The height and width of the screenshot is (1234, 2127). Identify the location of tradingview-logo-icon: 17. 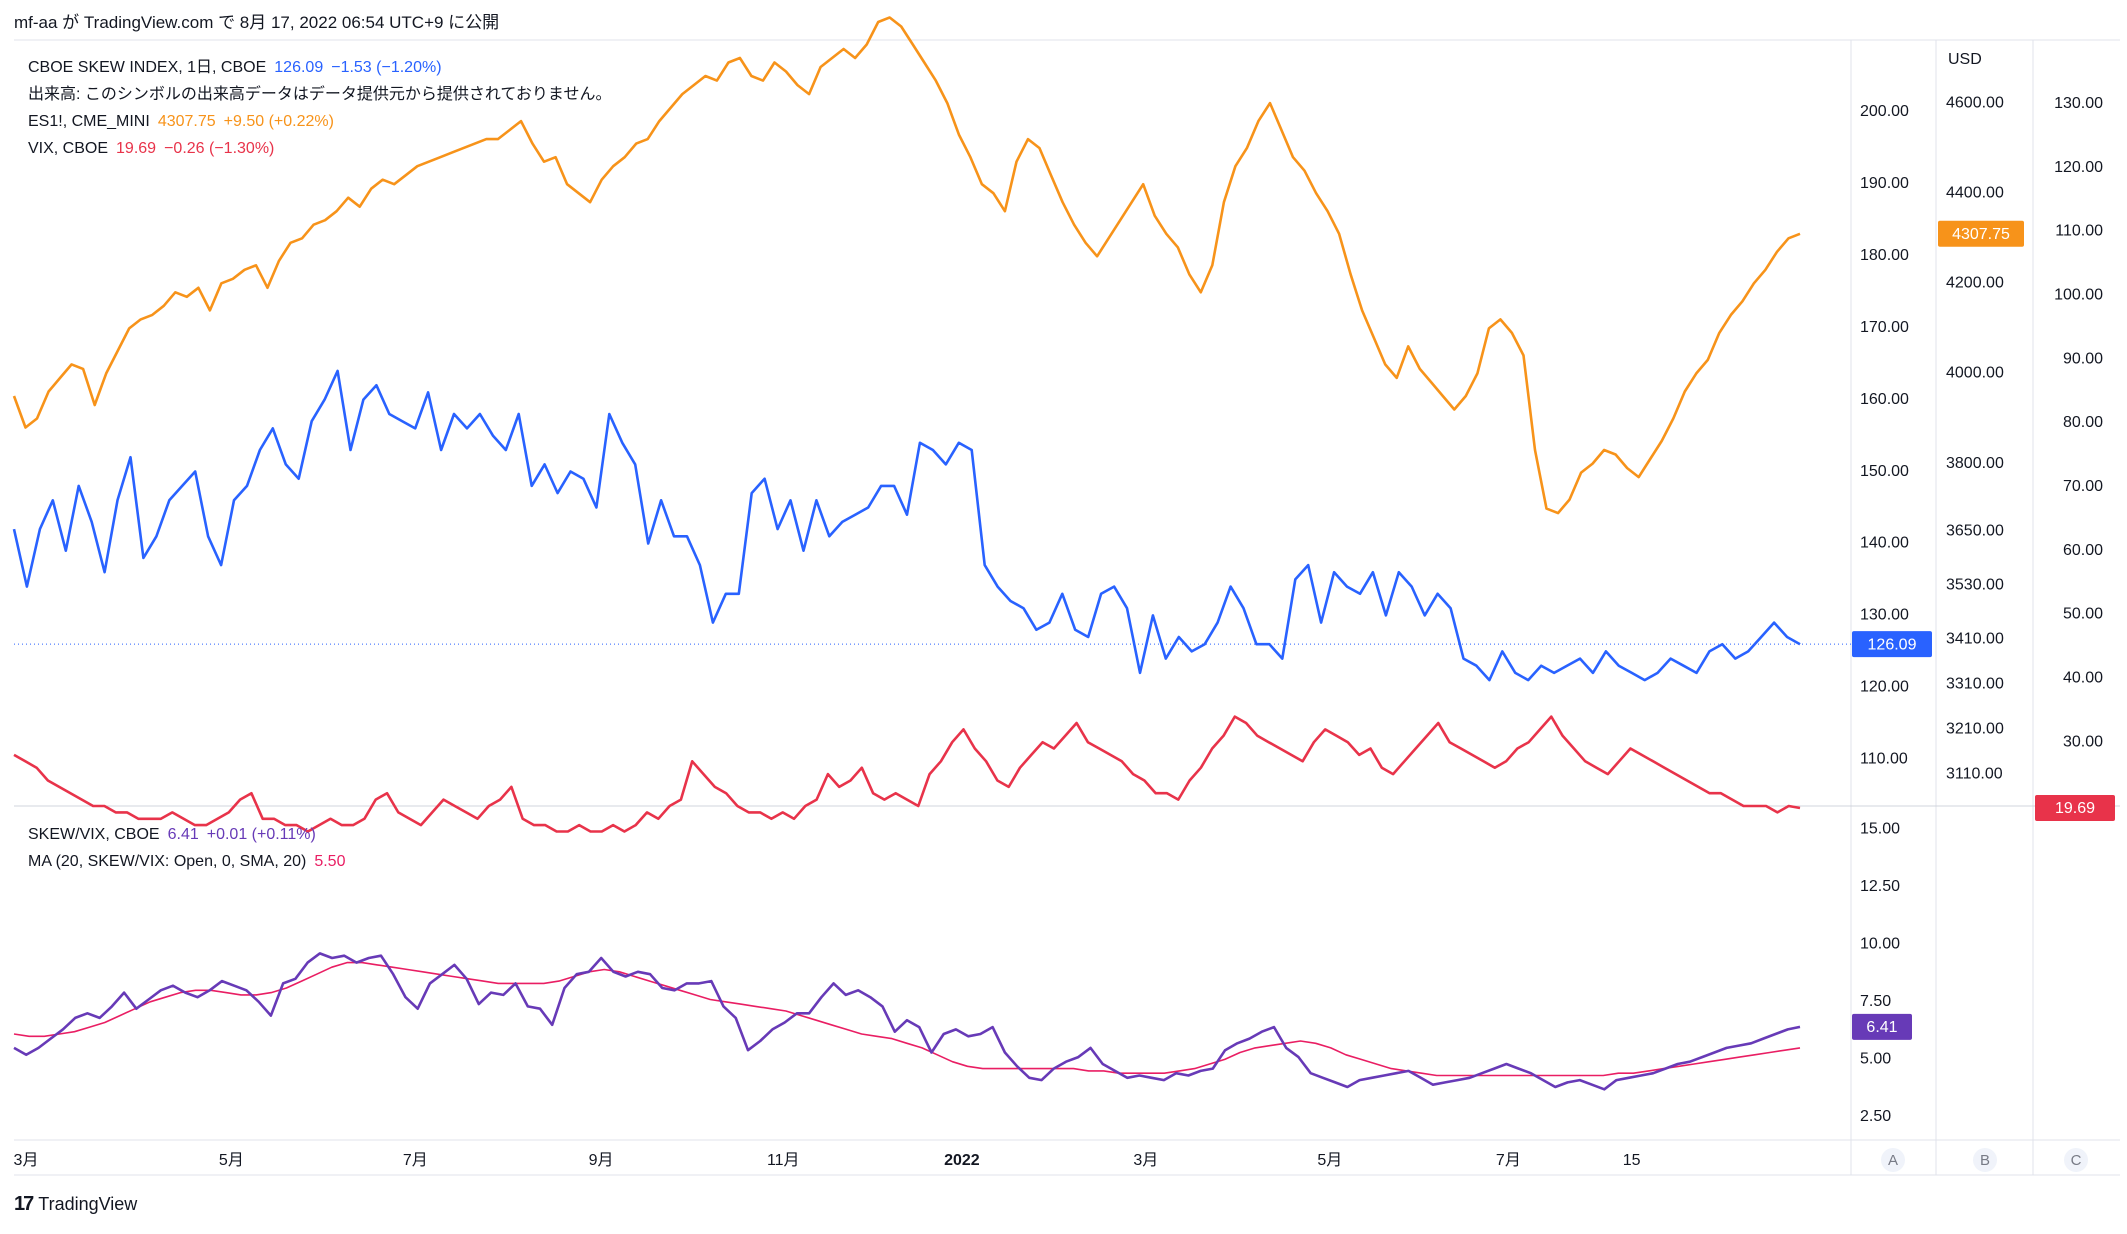
(24, 1204).